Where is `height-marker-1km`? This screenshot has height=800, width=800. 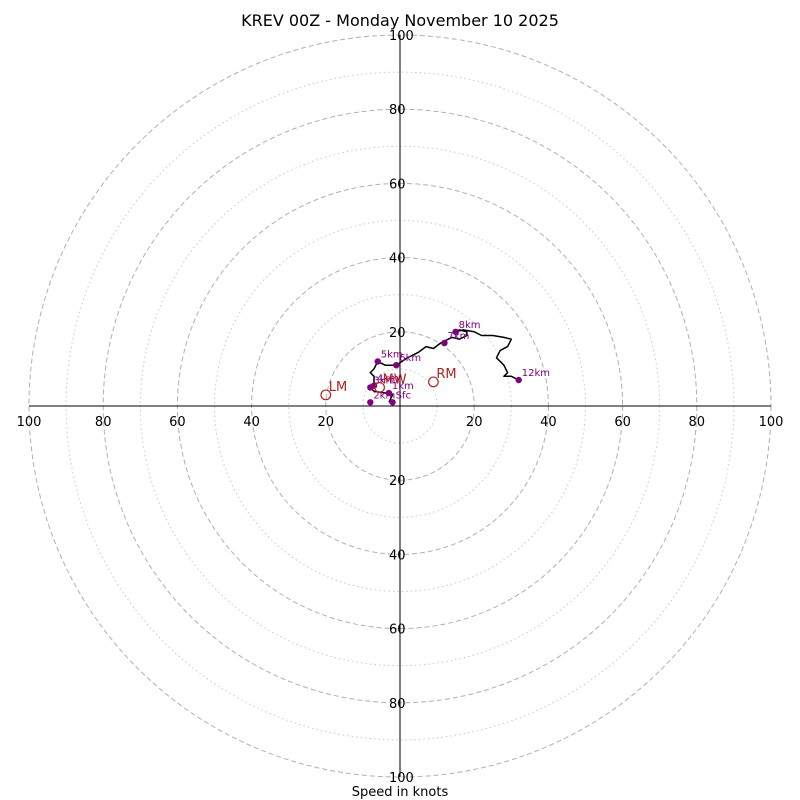 height-marker-1km is located at coordinates (389, 393).